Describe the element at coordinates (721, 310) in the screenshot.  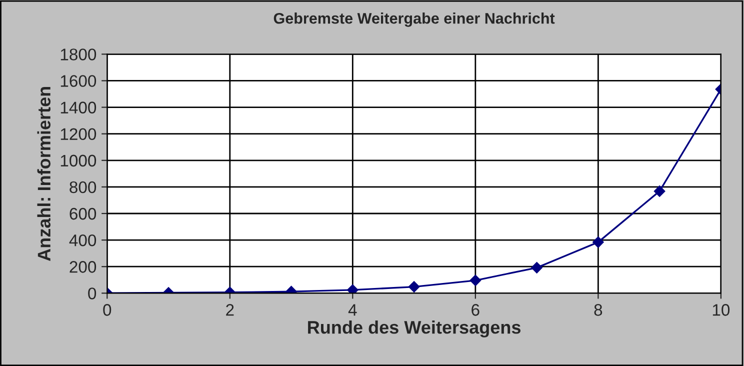
I see `x-tick-label: 10` at that location.